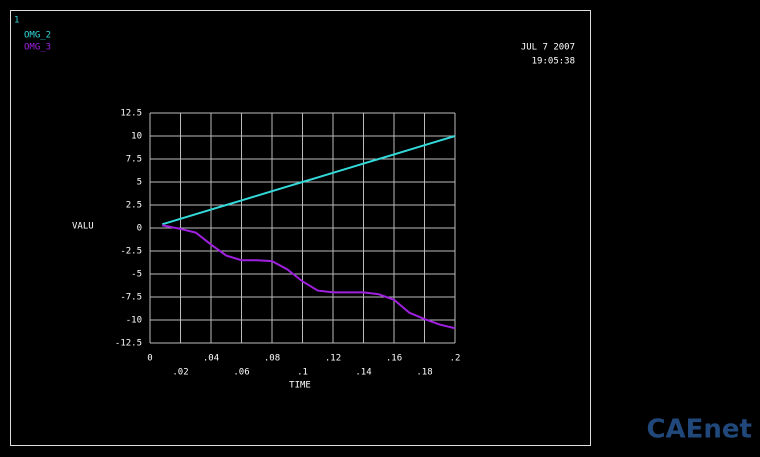  Describe the element at coordinates (128, 344) in the screenshot. I see `y-tick-label: -12.5` at that location.